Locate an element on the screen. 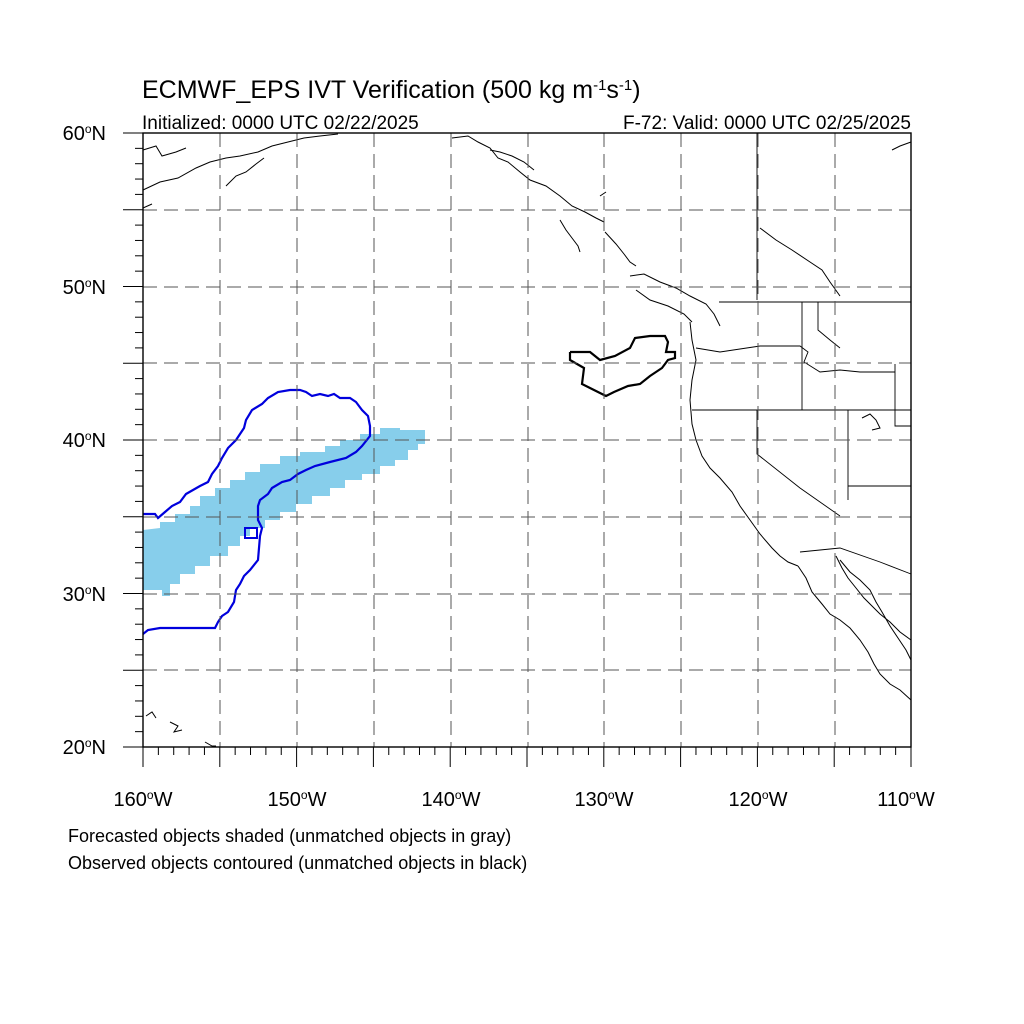 This screenshot has width=1024, height=1024. political-borders is located at coordinates (802, 354).